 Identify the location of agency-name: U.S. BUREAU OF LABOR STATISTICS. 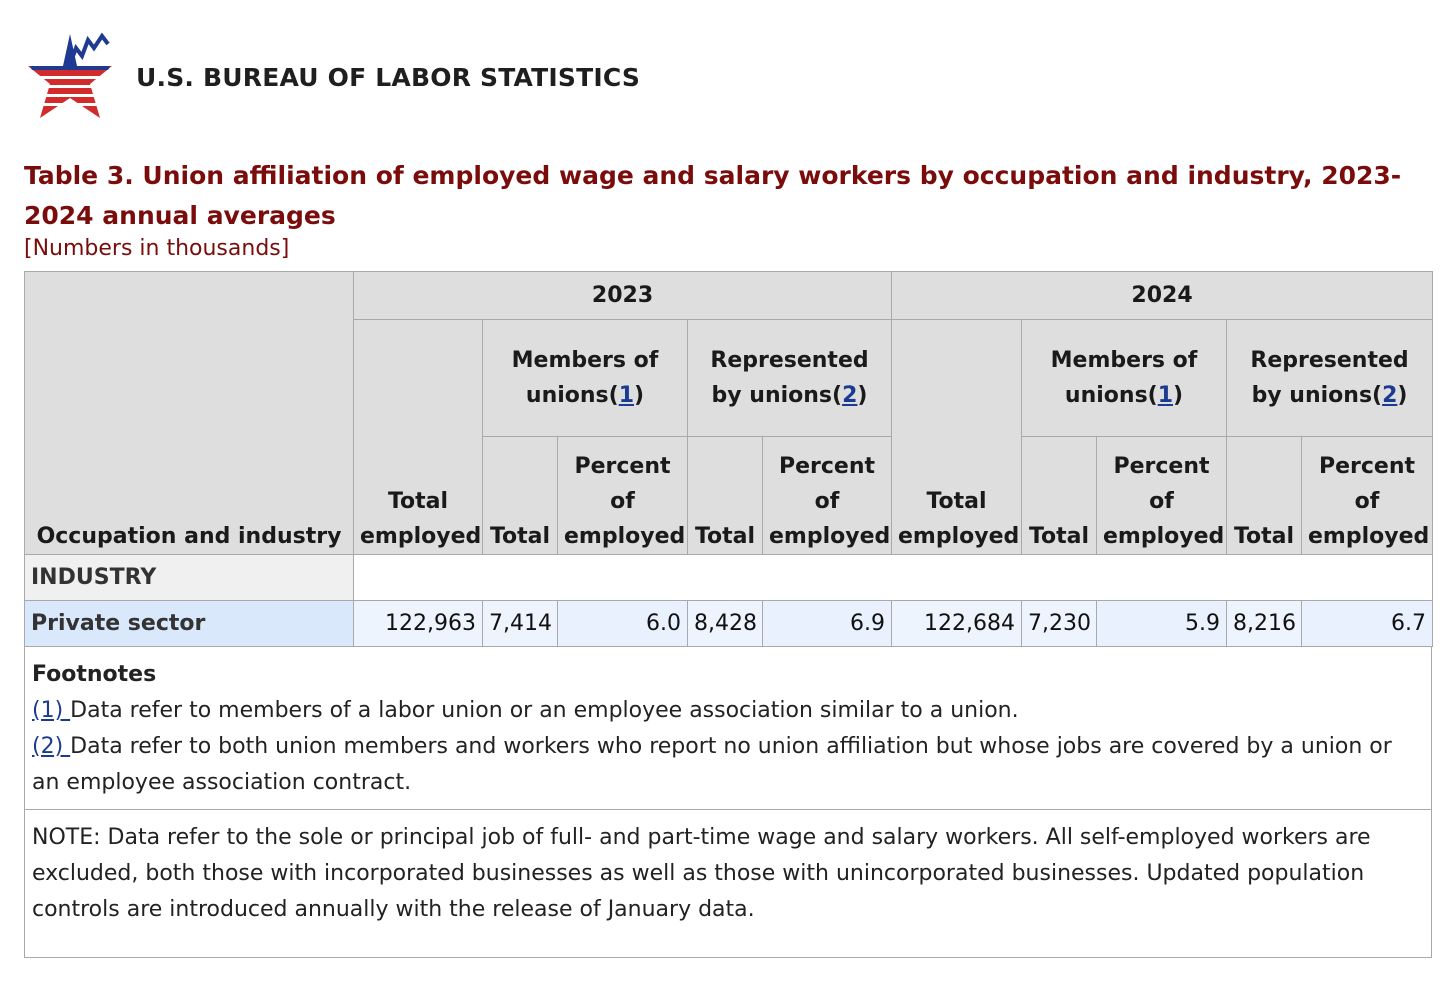
(388, 77).